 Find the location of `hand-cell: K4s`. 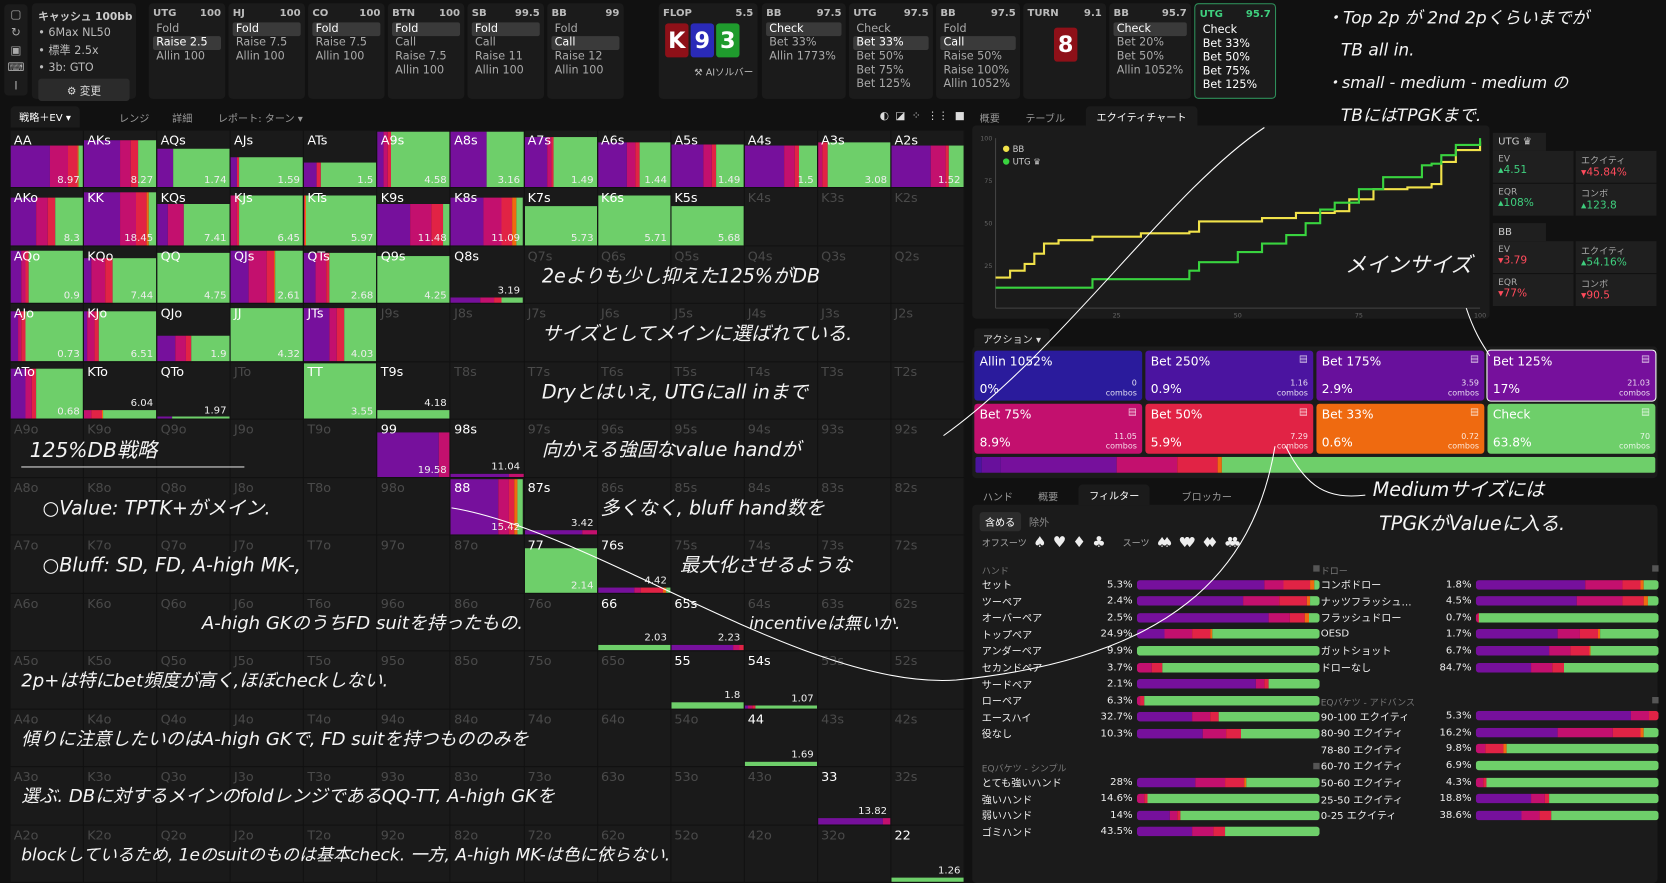

hand-cell: K4s is located at coordinates (781, 217).